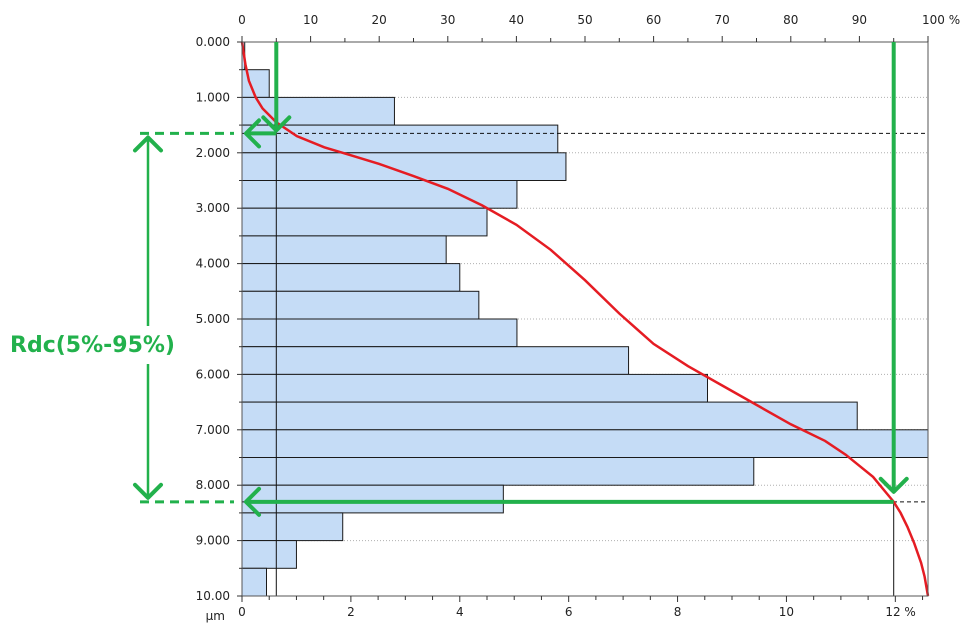 The width and height of the screenshot is (962, 627). I want to click on top-tick-label: 70, so click(722, 20).